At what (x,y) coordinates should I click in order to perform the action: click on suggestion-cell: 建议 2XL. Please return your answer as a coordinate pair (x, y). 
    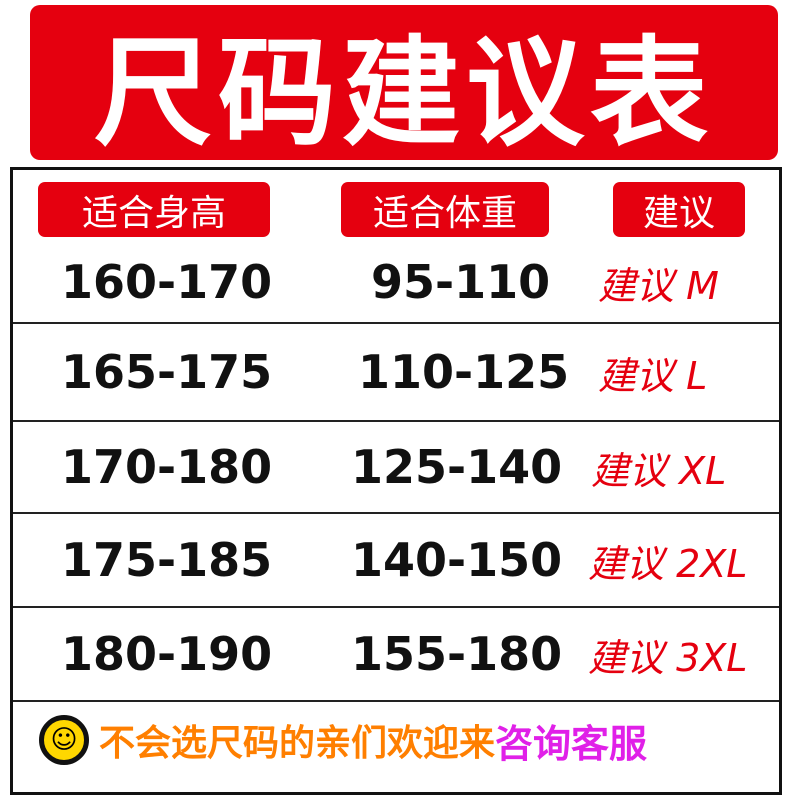
    Looking at the image, I should click on (668, 563).